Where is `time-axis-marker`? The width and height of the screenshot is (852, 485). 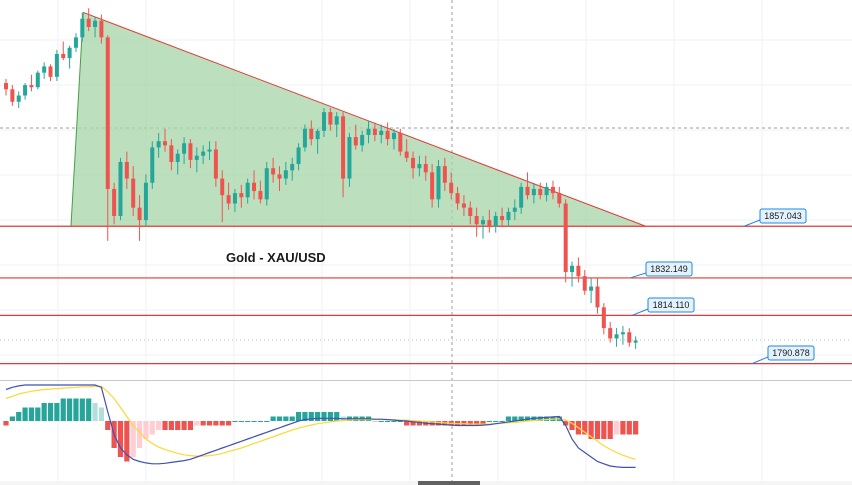 time-axis-marker is located at coordinates (449, 483).